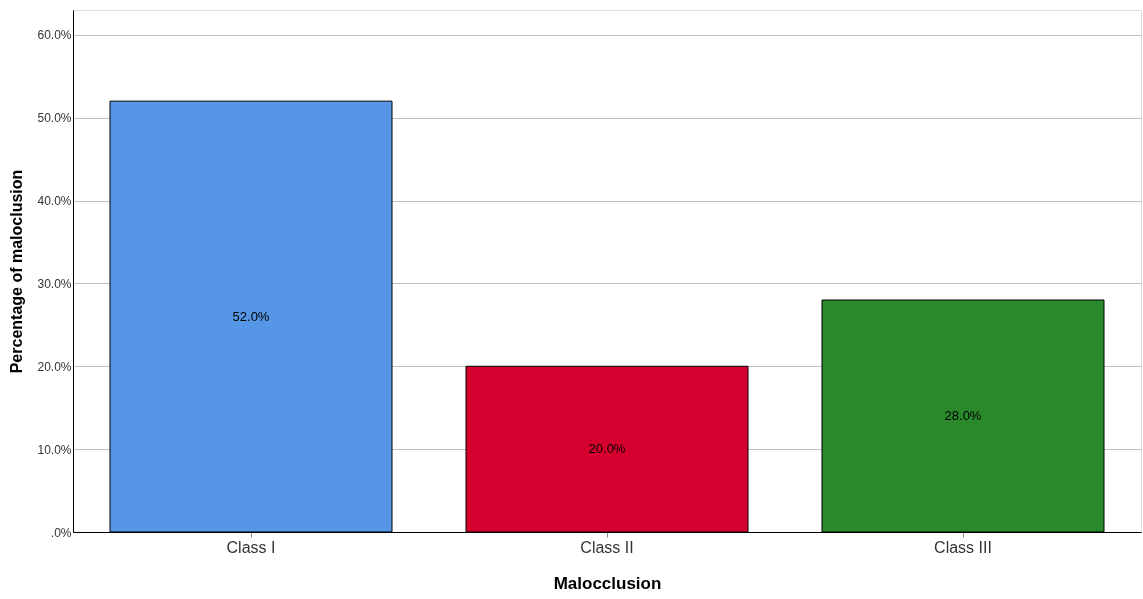  Describe the element at coordinates (607, 547) in the screenshot. I see `x-tick-label: Class II` at that location.